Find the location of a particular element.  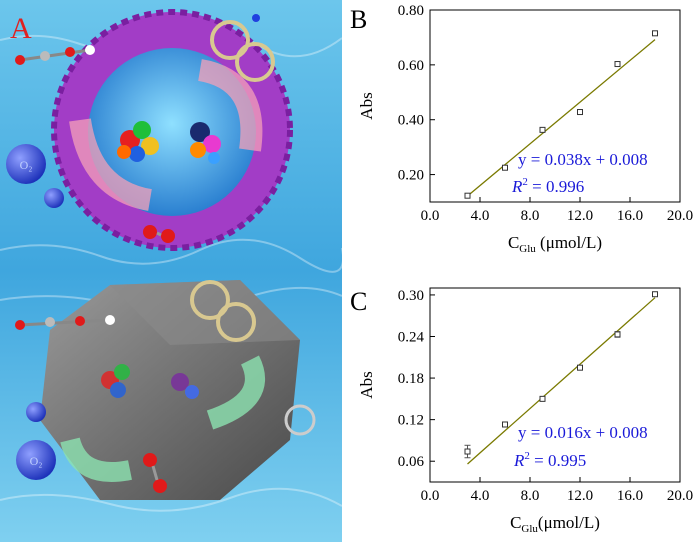

h2o2-molecule-top is located at coordinates (159, 234).